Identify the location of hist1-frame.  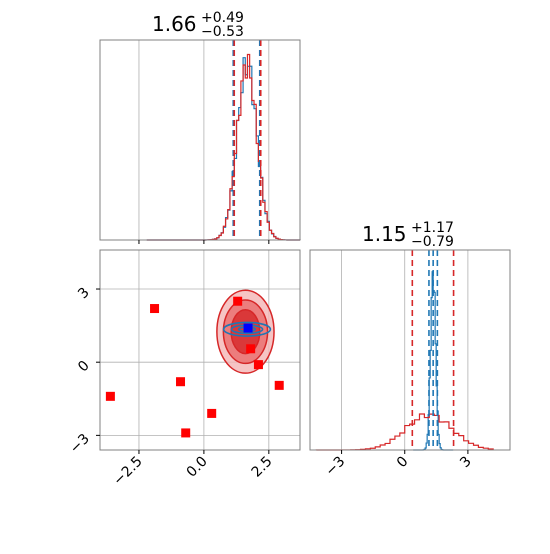
(200, 140).